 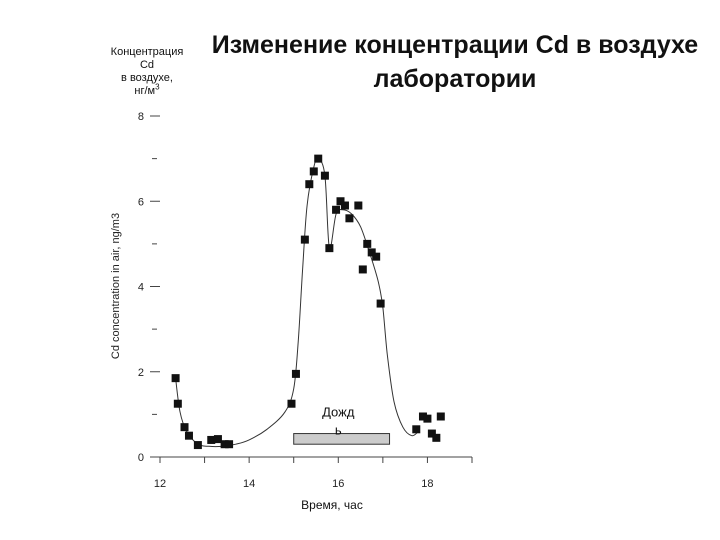 What do you see at coordinates (141, 288) in the screenshot?
I see `y-tick-label: 4` at bounding box center [141, 288].